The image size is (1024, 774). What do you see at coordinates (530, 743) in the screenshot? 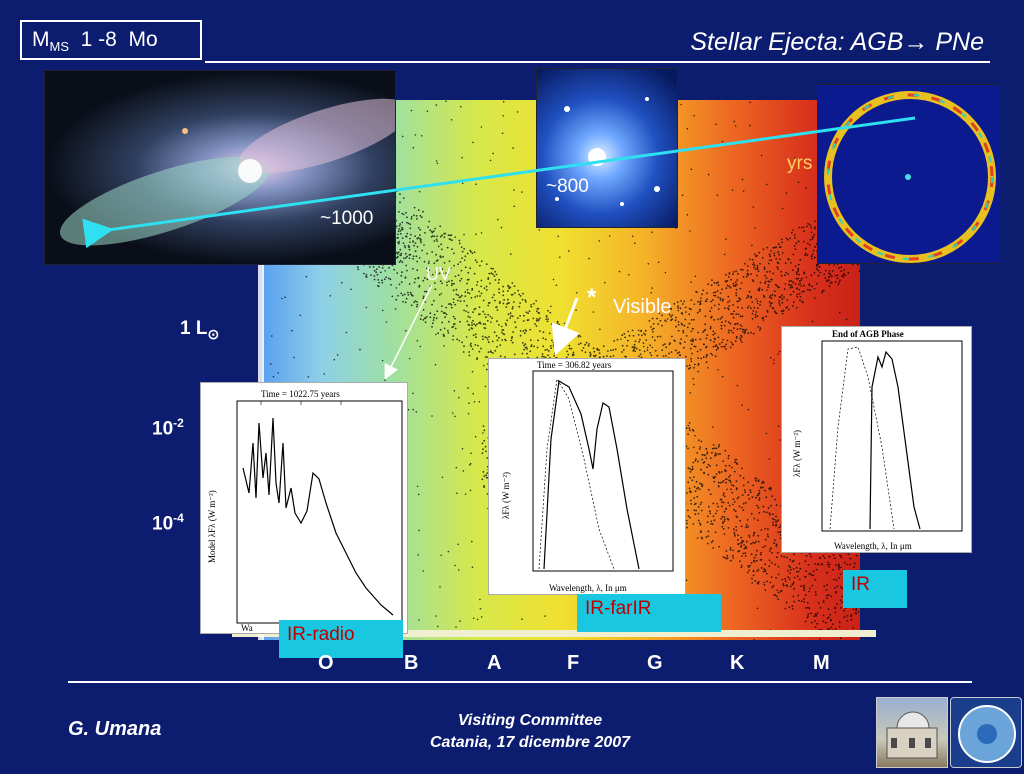
I see `event-place-date: Catania, 17 dicembre 2007` at bounding box center [530, 743].